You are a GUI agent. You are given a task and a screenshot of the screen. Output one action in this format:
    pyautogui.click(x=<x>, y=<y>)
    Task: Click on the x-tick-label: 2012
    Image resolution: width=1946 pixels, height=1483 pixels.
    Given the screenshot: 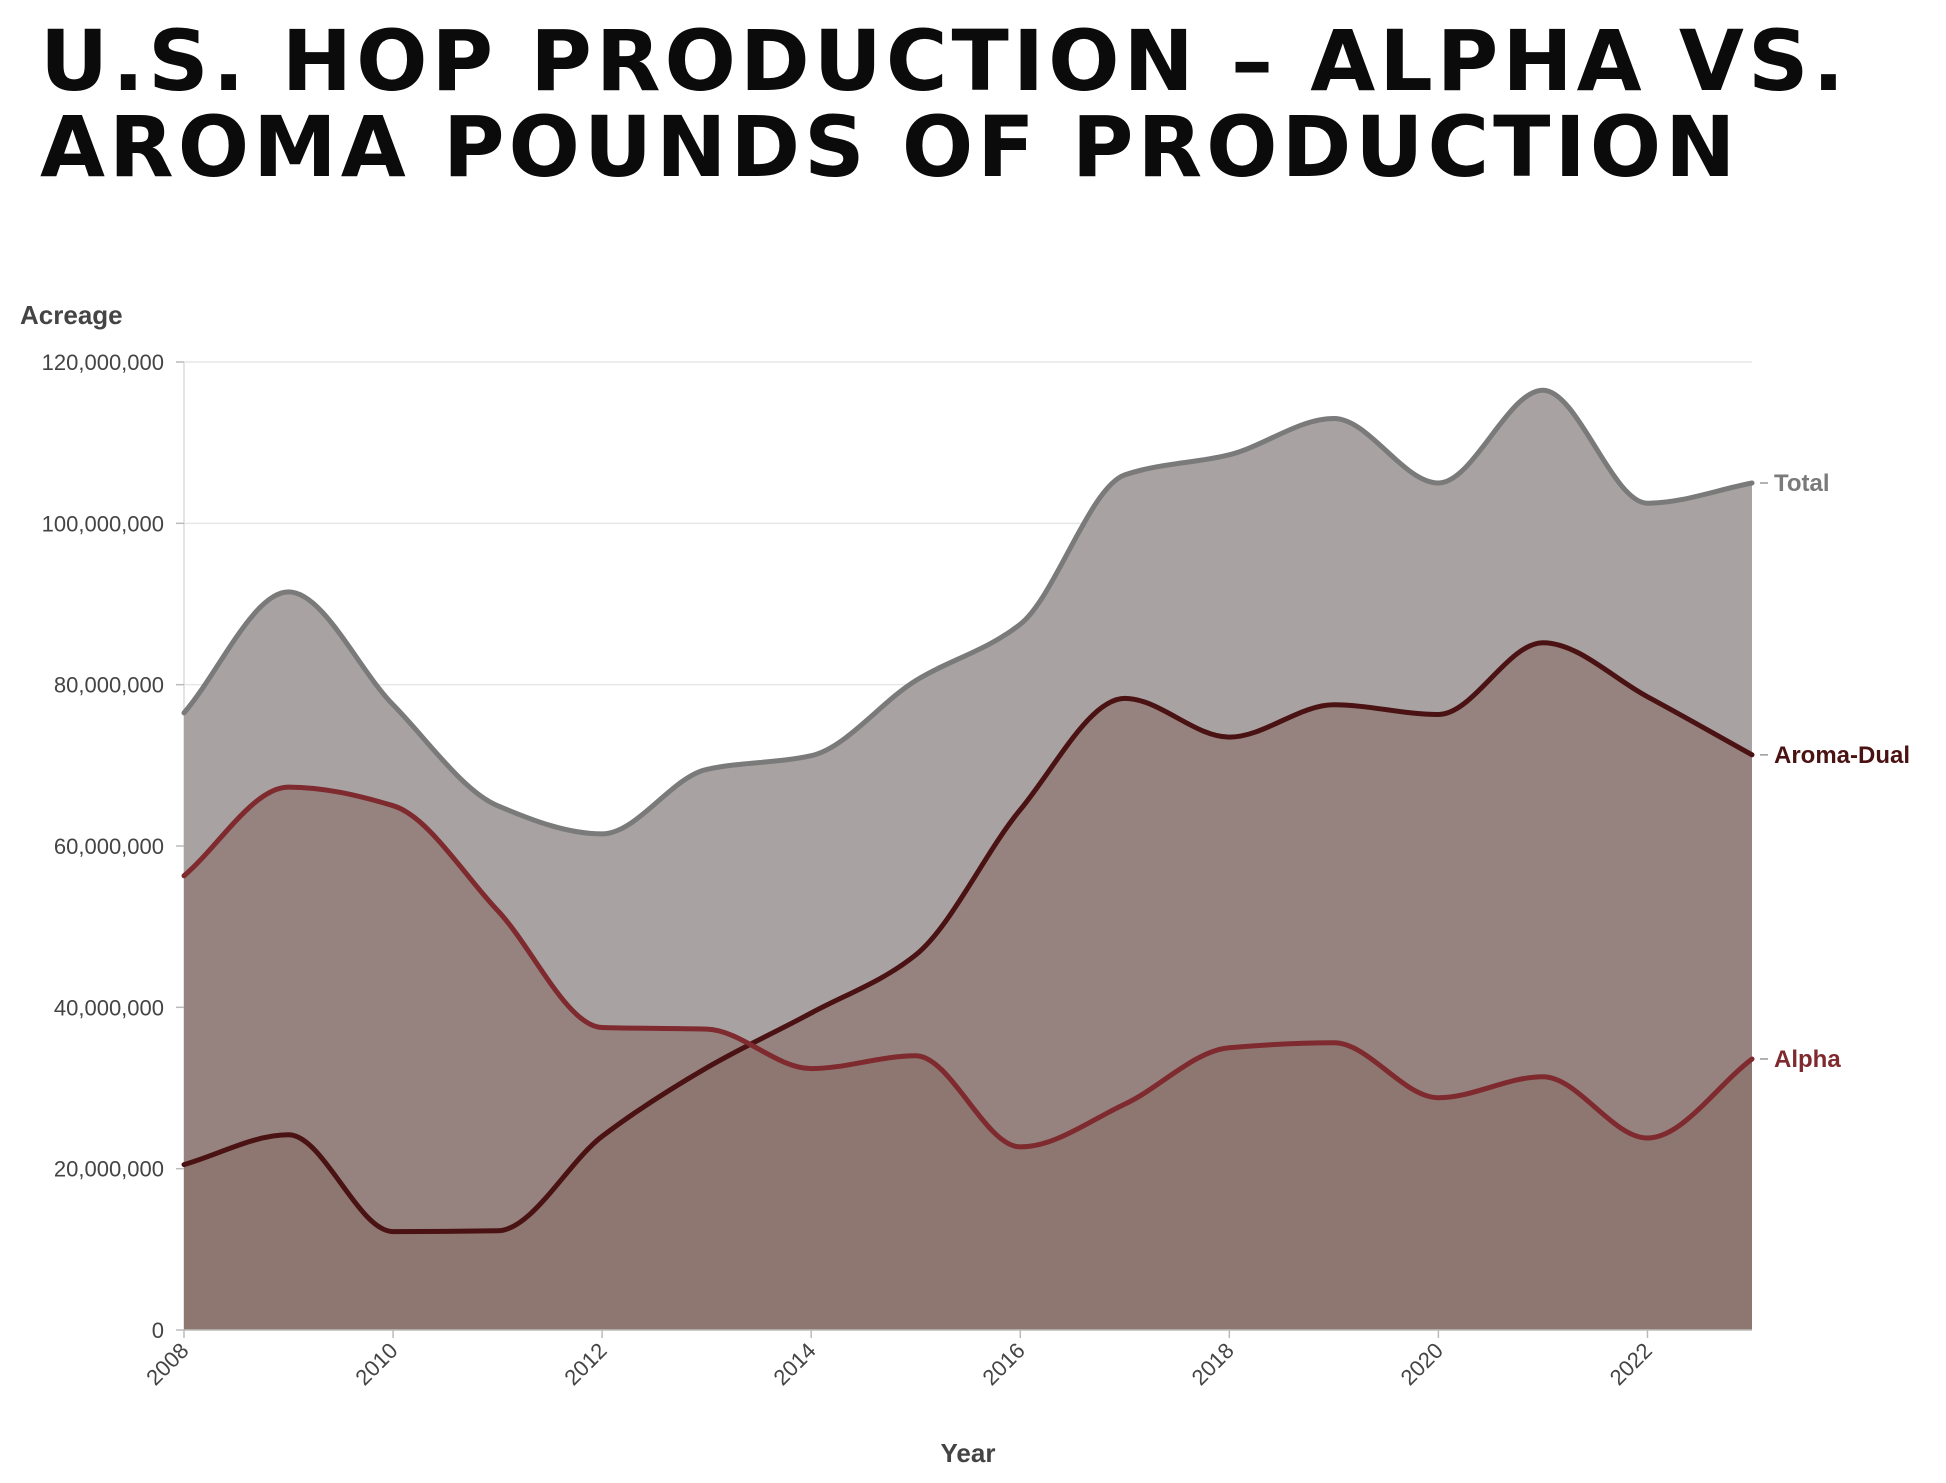 What is the action you would take?
    pyautogui.click(x=585, y=1364)
    